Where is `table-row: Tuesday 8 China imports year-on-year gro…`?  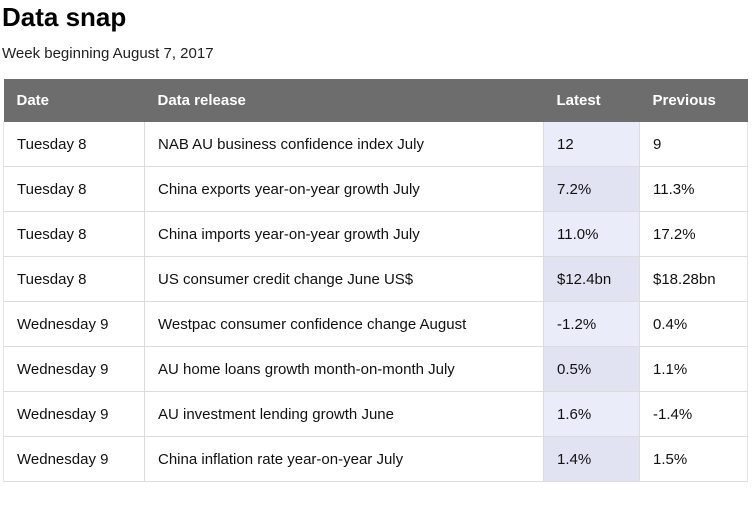
table-row: Tuesday 8 China imports year-on-year gro… is located at coordinates (375, 234).